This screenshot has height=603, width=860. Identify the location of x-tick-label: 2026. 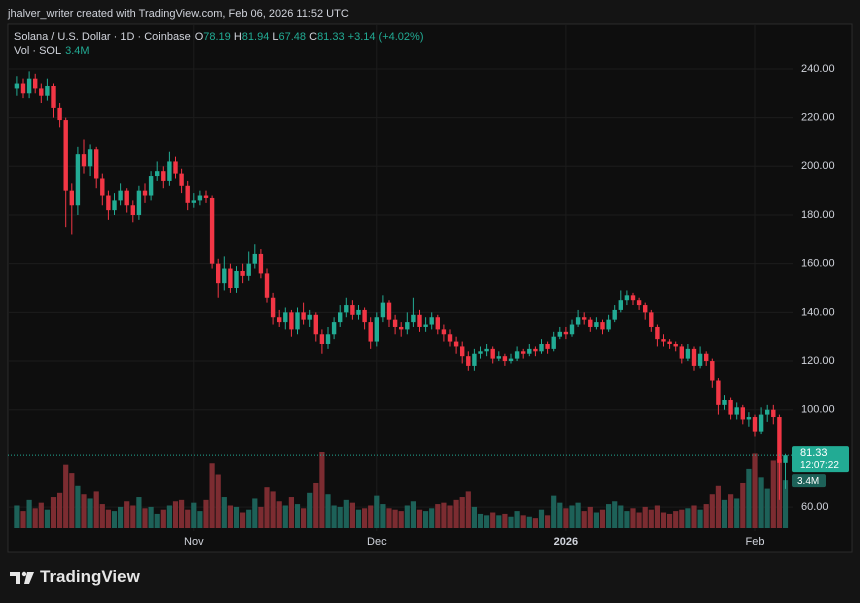
(566, 542).